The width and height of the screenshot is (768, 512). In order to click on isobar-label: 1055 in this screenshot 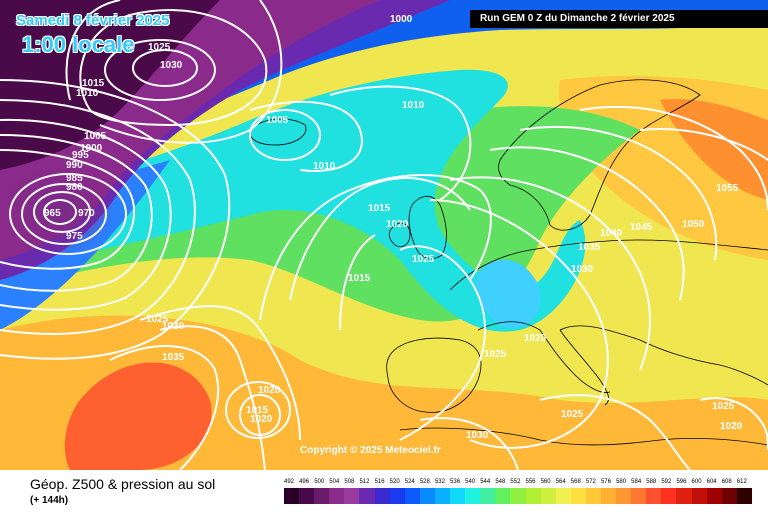, I will do `click(727, 188)`.